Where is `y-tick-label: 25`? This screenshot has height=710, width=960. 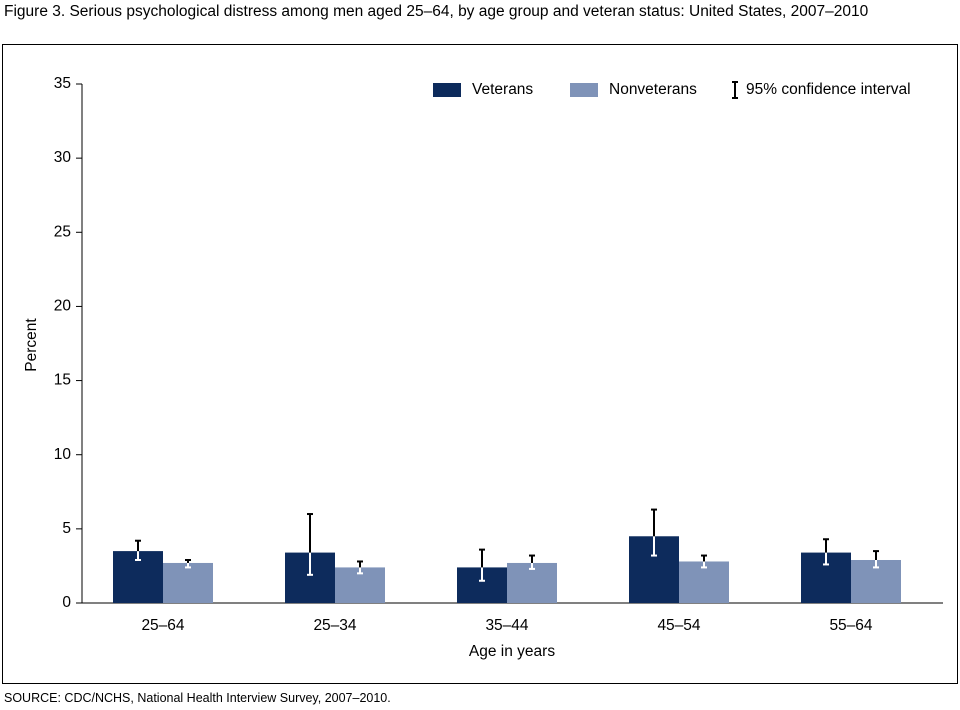 y-tick-label: 25 is located at coordinates (62, 231).